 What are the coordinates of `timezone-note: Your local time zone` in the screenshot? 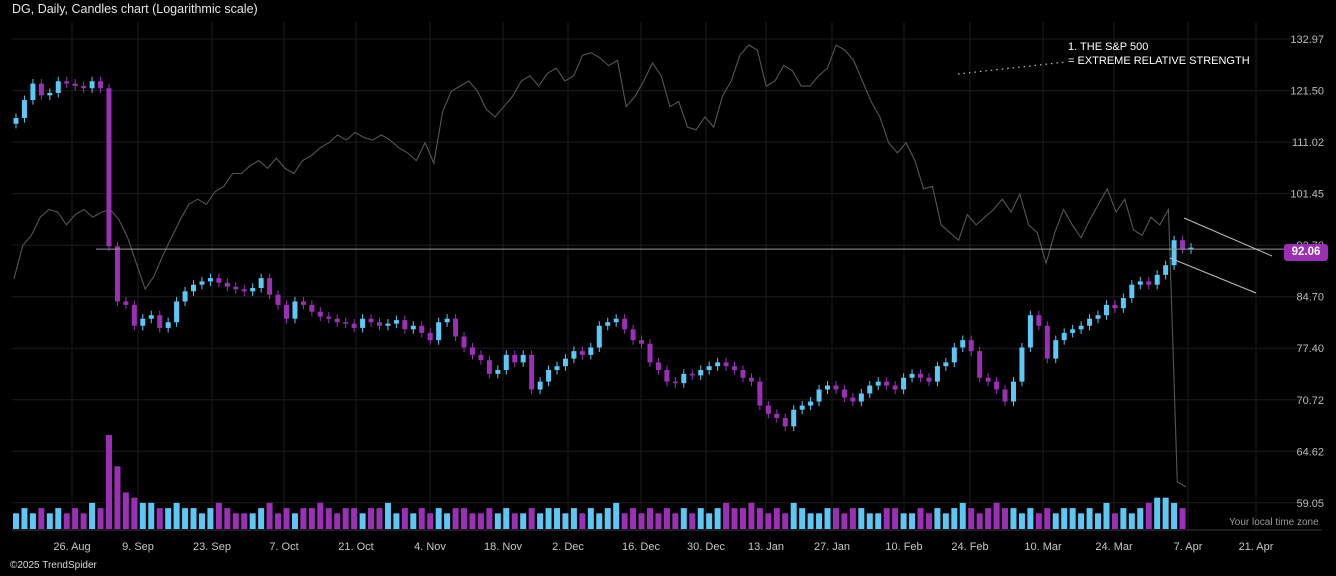 It's located at (1274, 522).